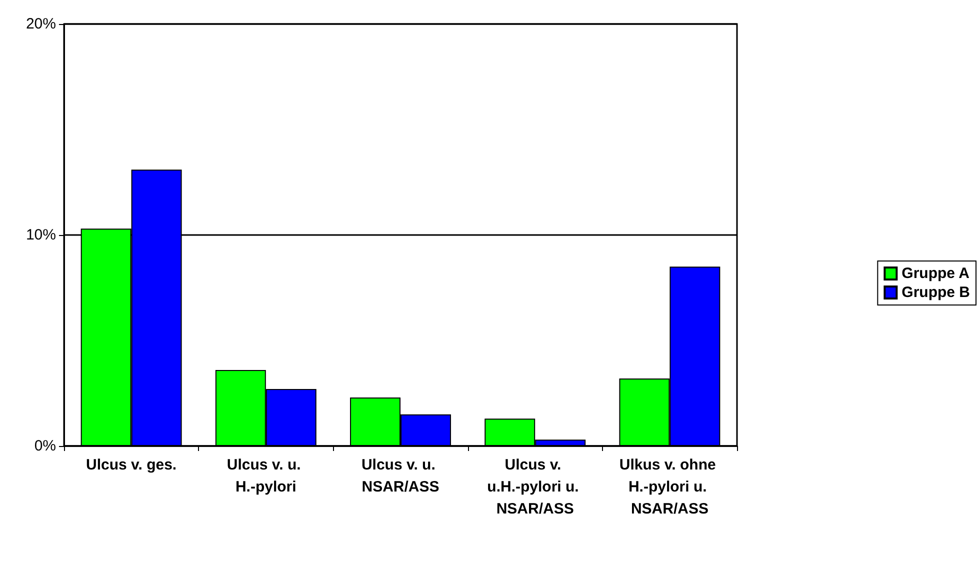  Describe the element at coordinates (936, 292) in the screenshot. I see `legend-label: Gruppe B` at that location.